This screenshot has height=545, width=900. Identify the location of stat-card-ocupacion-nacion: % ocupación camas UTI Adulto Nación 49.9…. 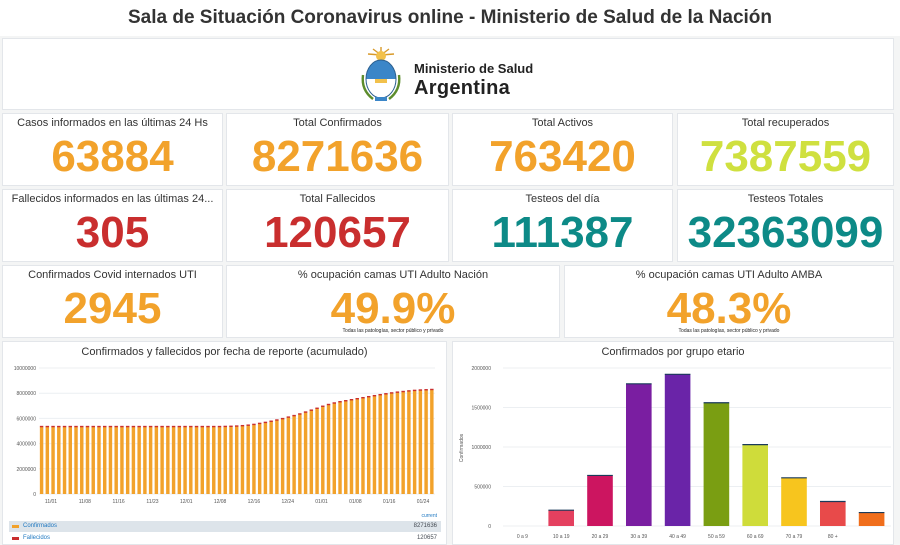
(393, 301).